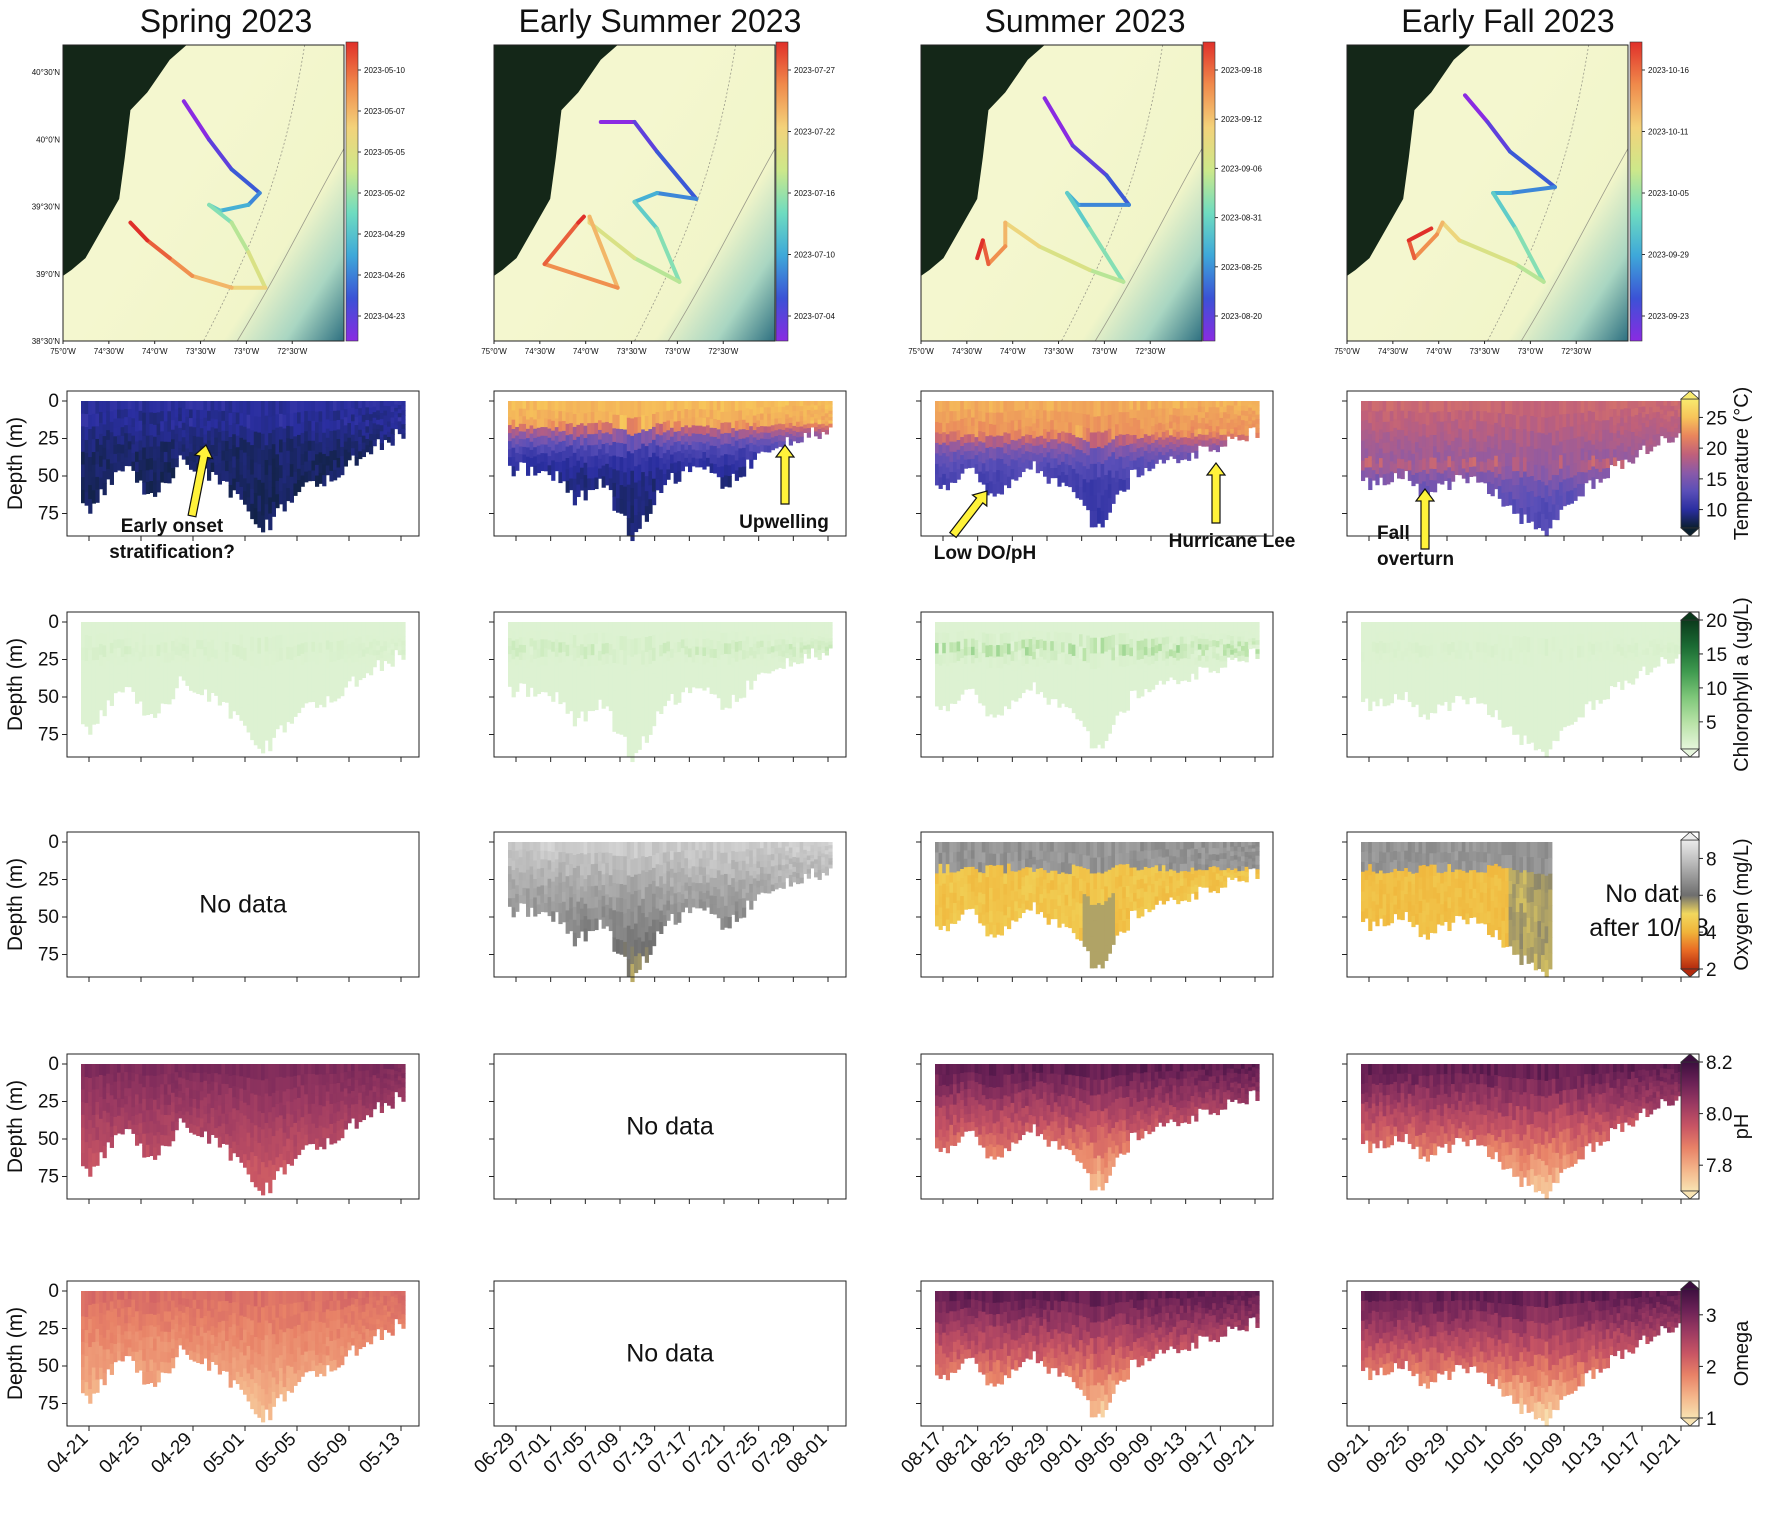 This screenshot has width=1774, height=1522. Describe the element at coordinates (1668, 132) in the screenshot. I see `date-colorbar-label: 2023-10-11` at that location.